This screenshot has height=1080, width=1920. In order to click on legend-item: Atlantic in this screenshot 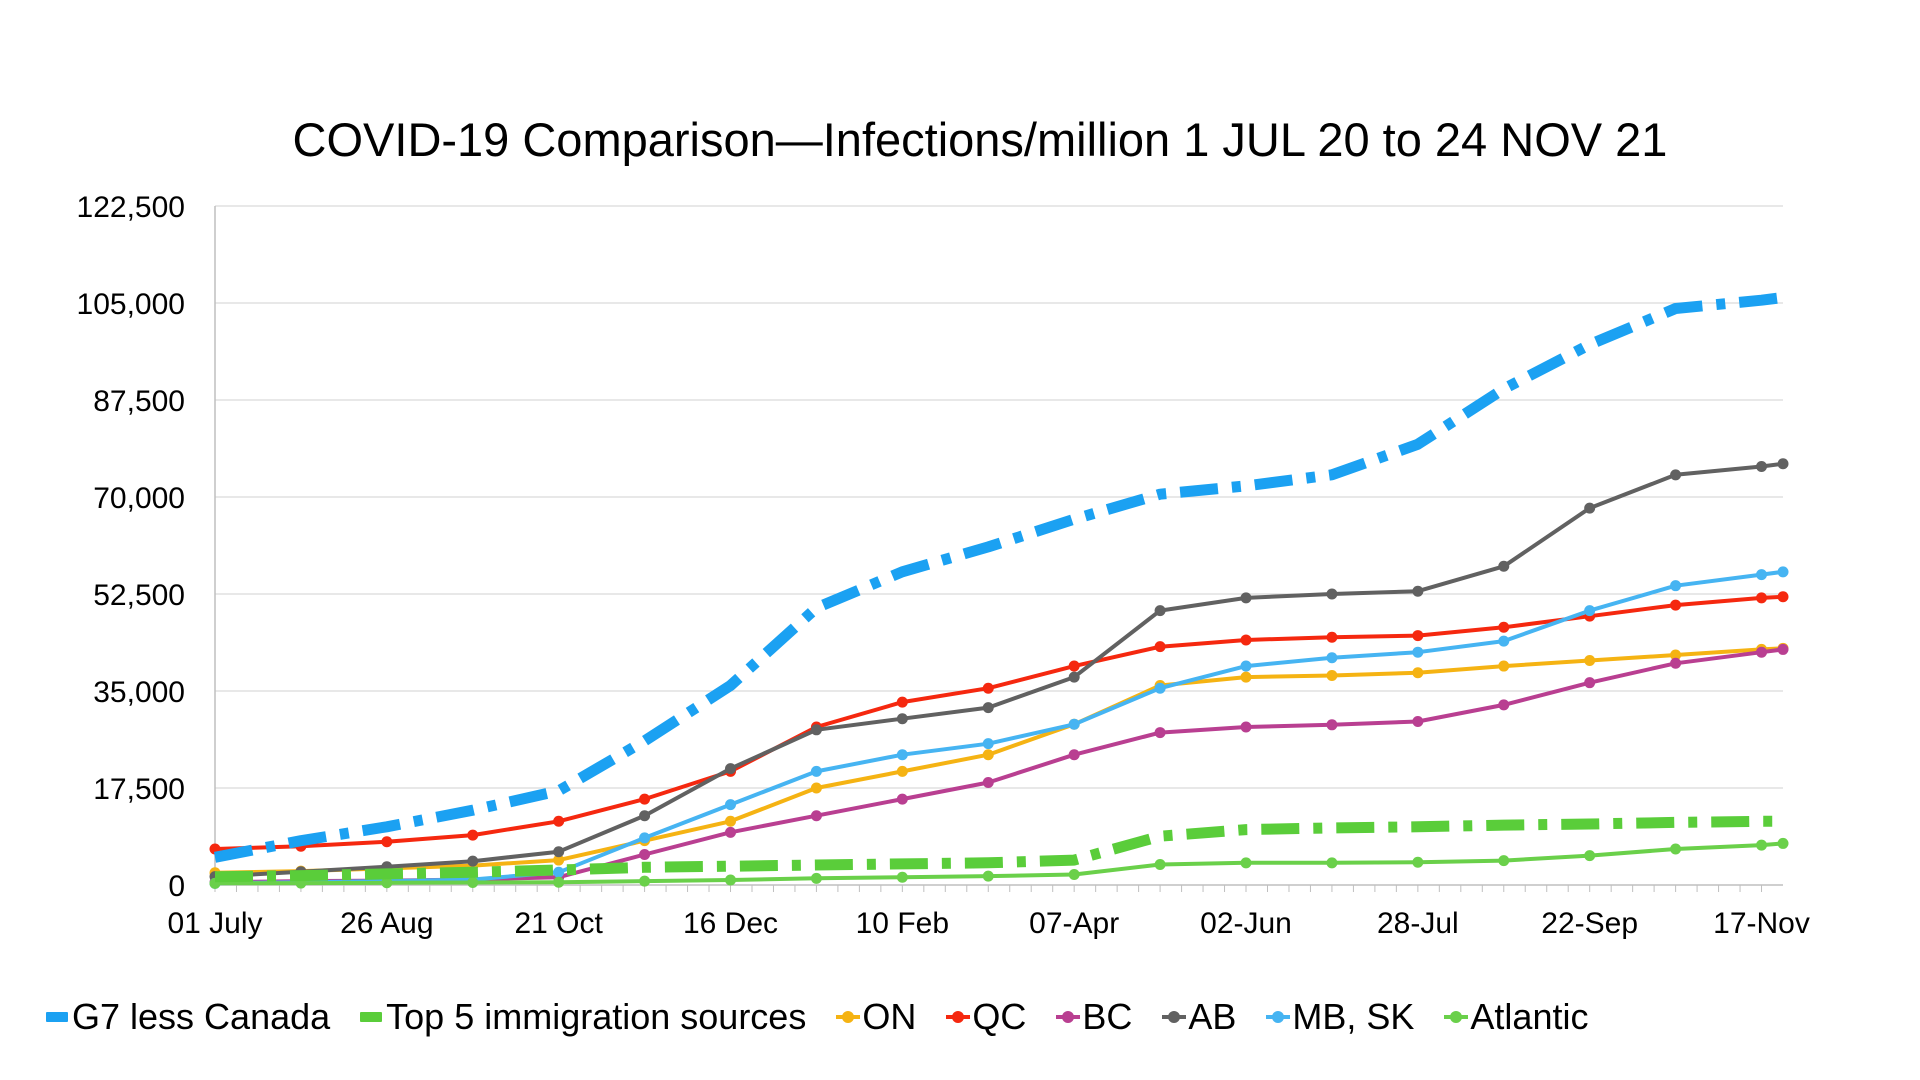, I will do `click(1516, 1017)`.